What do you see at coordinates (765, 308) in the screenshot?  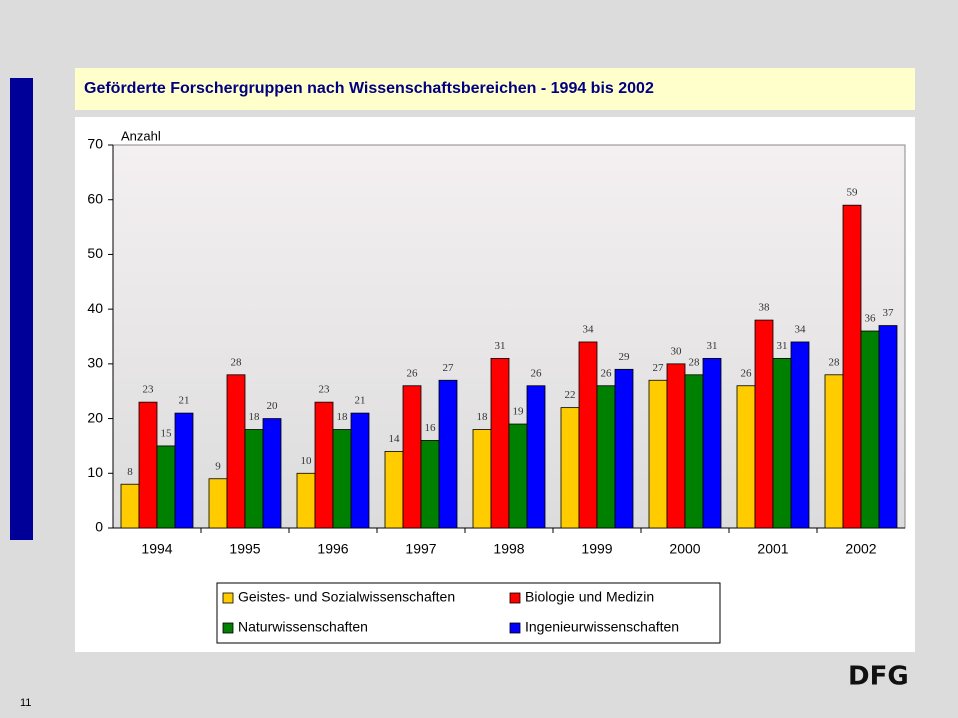 I see `data-label: 38` at bounding box center [765, 308].